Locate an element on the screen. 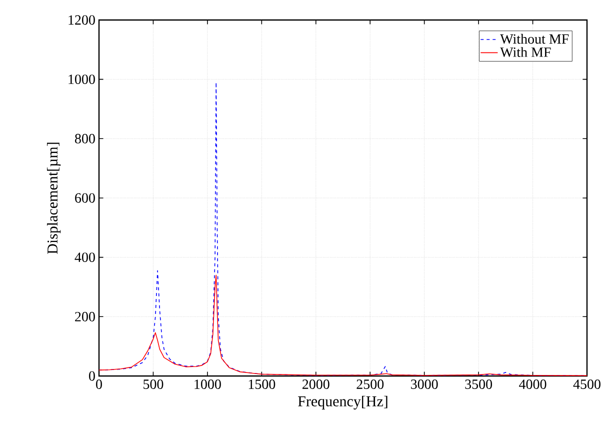  x-tick-label: 2000 is located at coordinates (316, 384).